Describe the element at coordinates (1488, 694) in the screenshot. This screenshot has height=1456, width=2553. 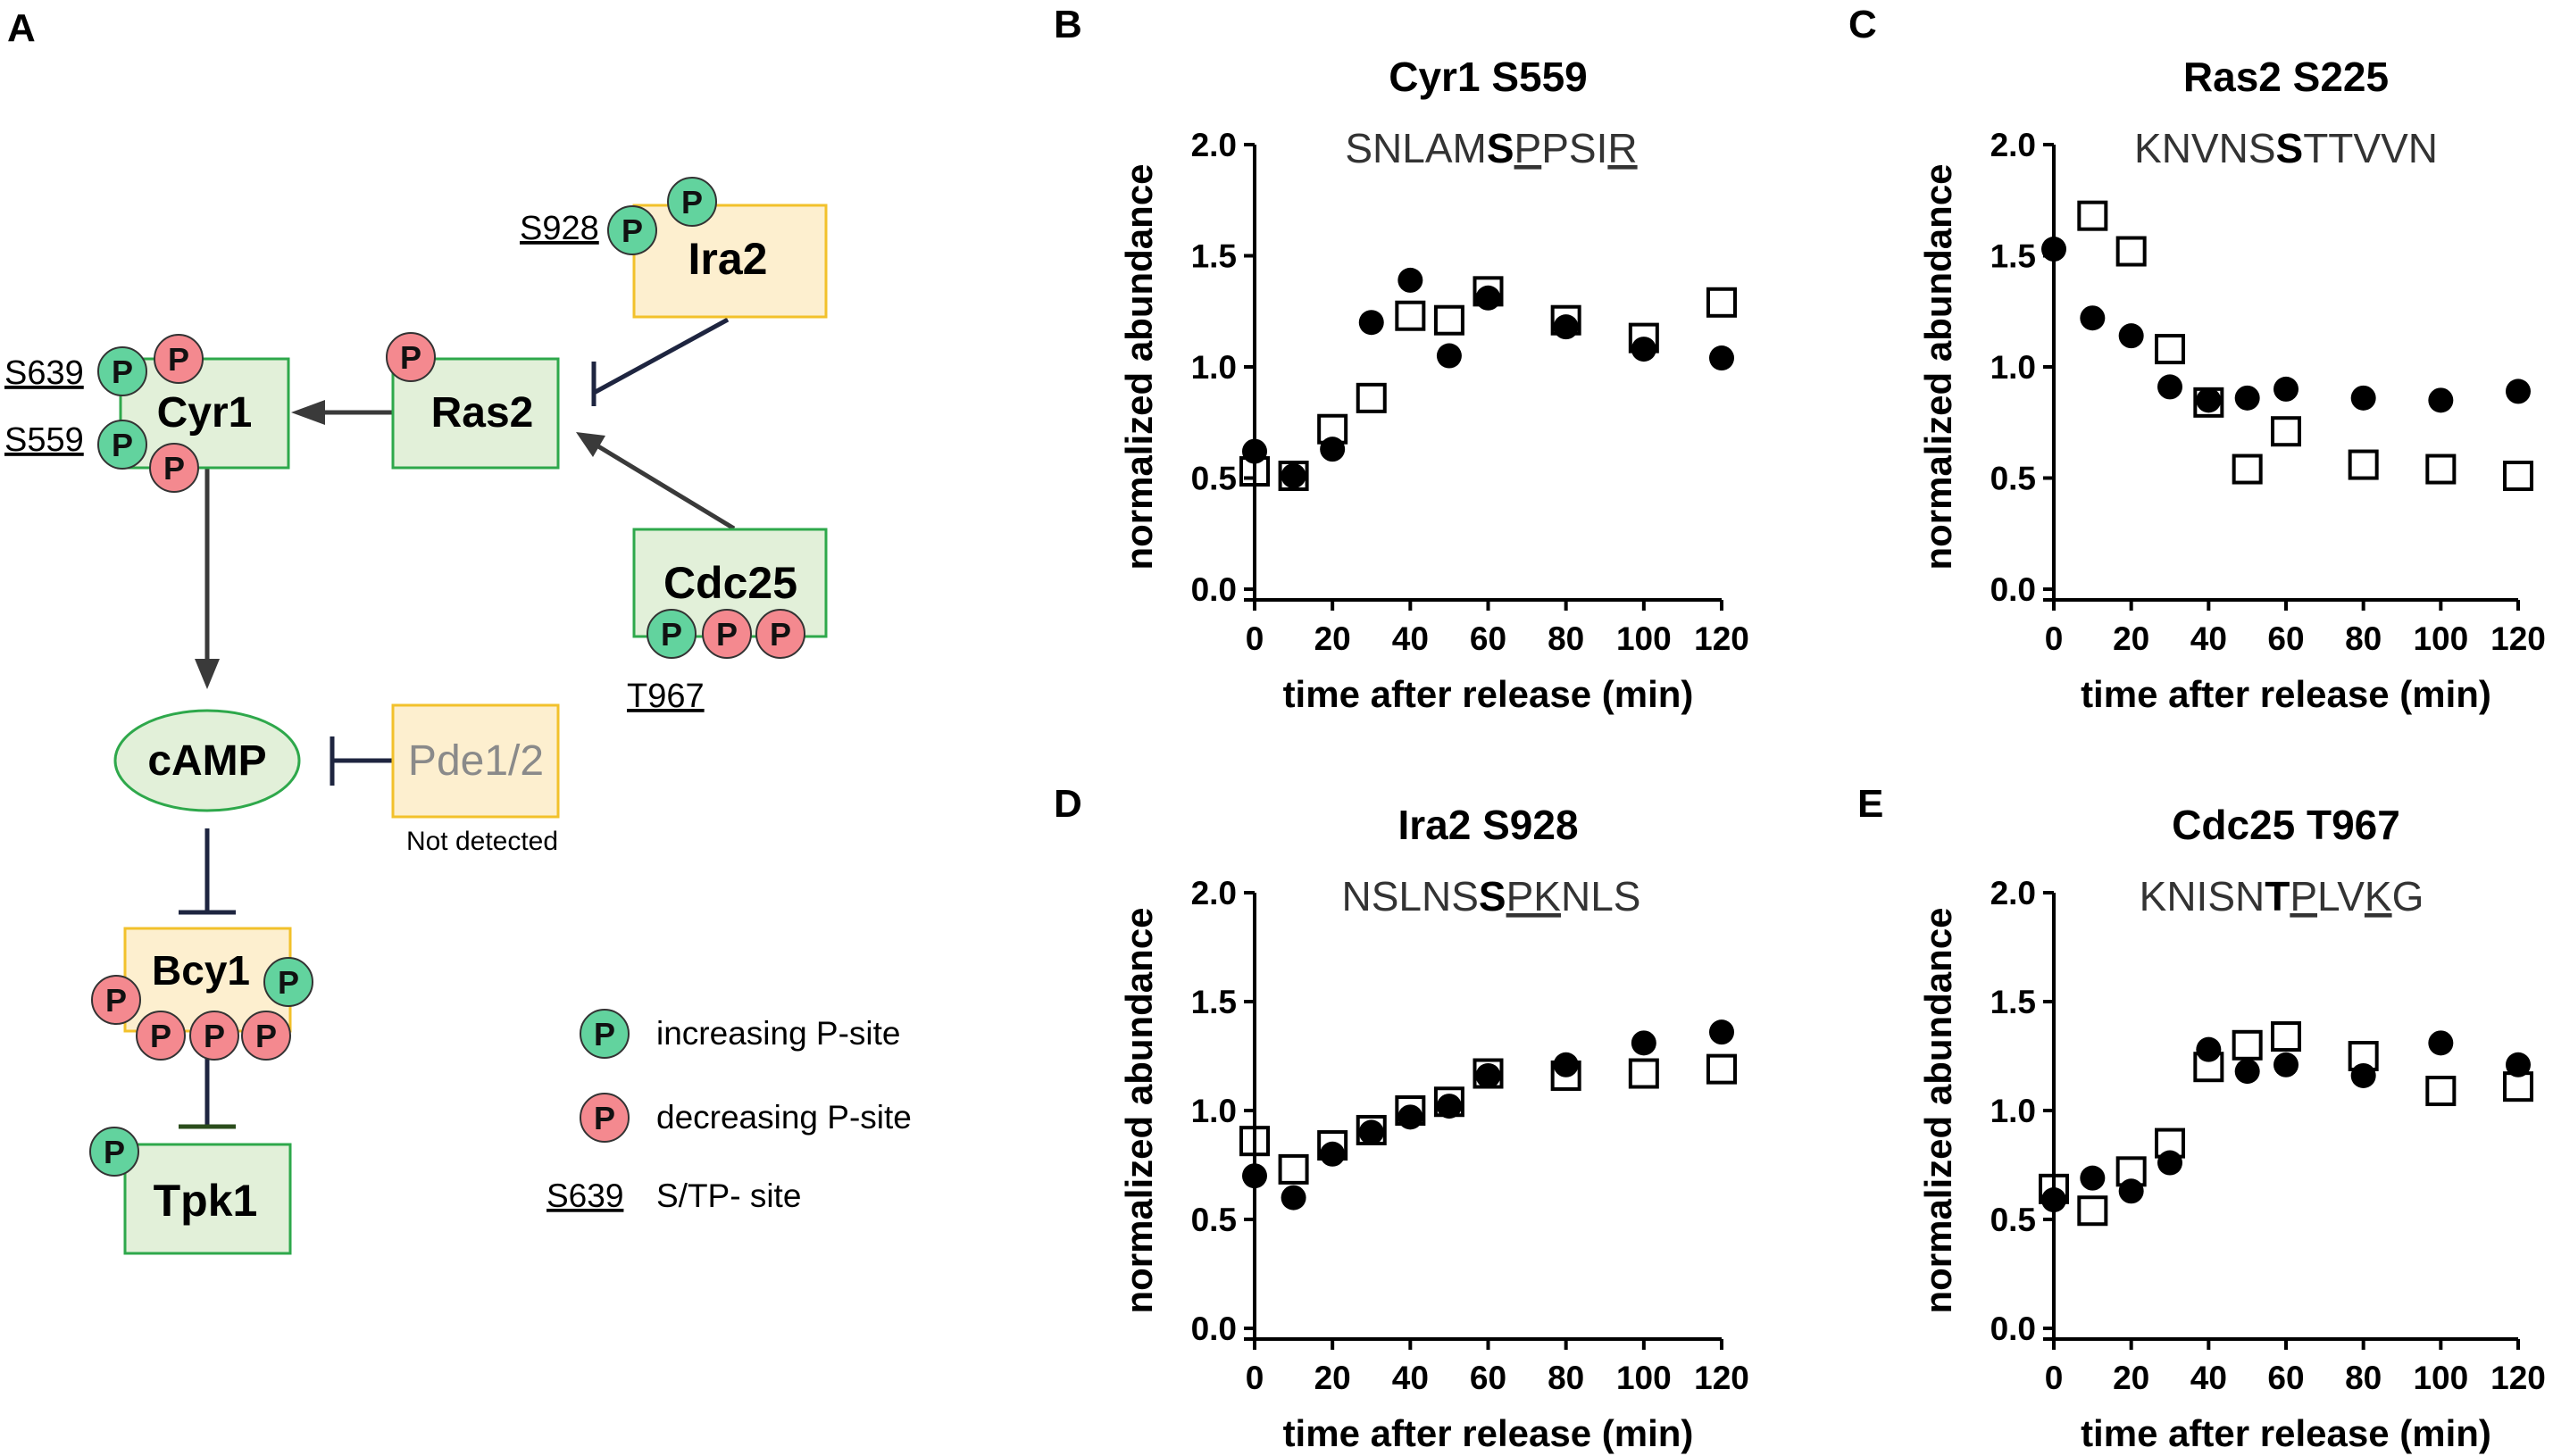
I see `chart1-x-title: time after release (min)` at that location.